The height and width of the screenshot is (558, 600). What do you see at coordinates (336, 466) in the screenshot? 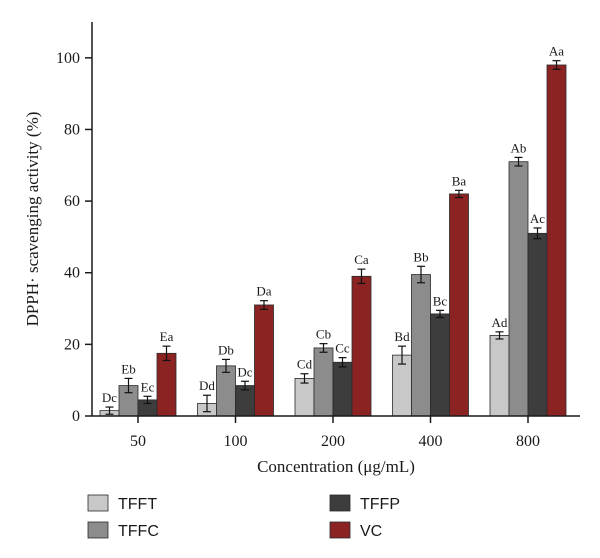
I see `x-axis-title: Concentration (μg/mL)` at bounding box center [336, 466].